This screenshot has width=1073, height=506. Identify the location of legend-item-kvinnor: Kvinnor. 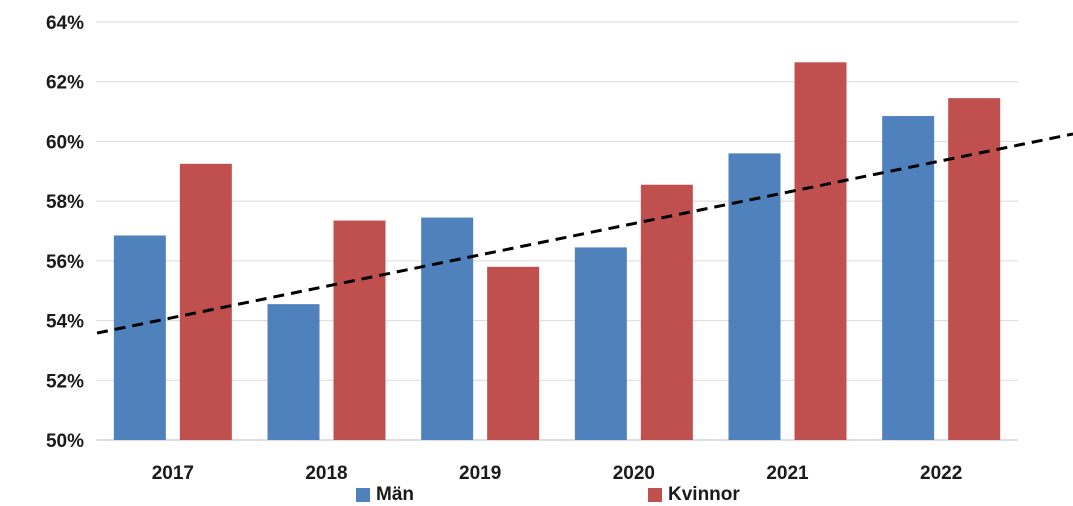
(694, 495).